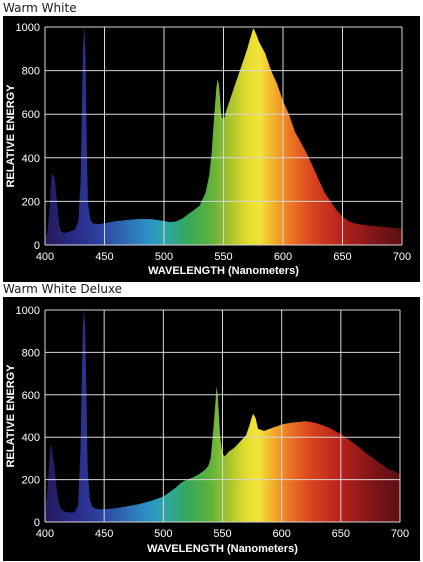 The height and width of the screenshot is (562, 423). I want to click on chart-1-title: Warm White, so click(40, 8).